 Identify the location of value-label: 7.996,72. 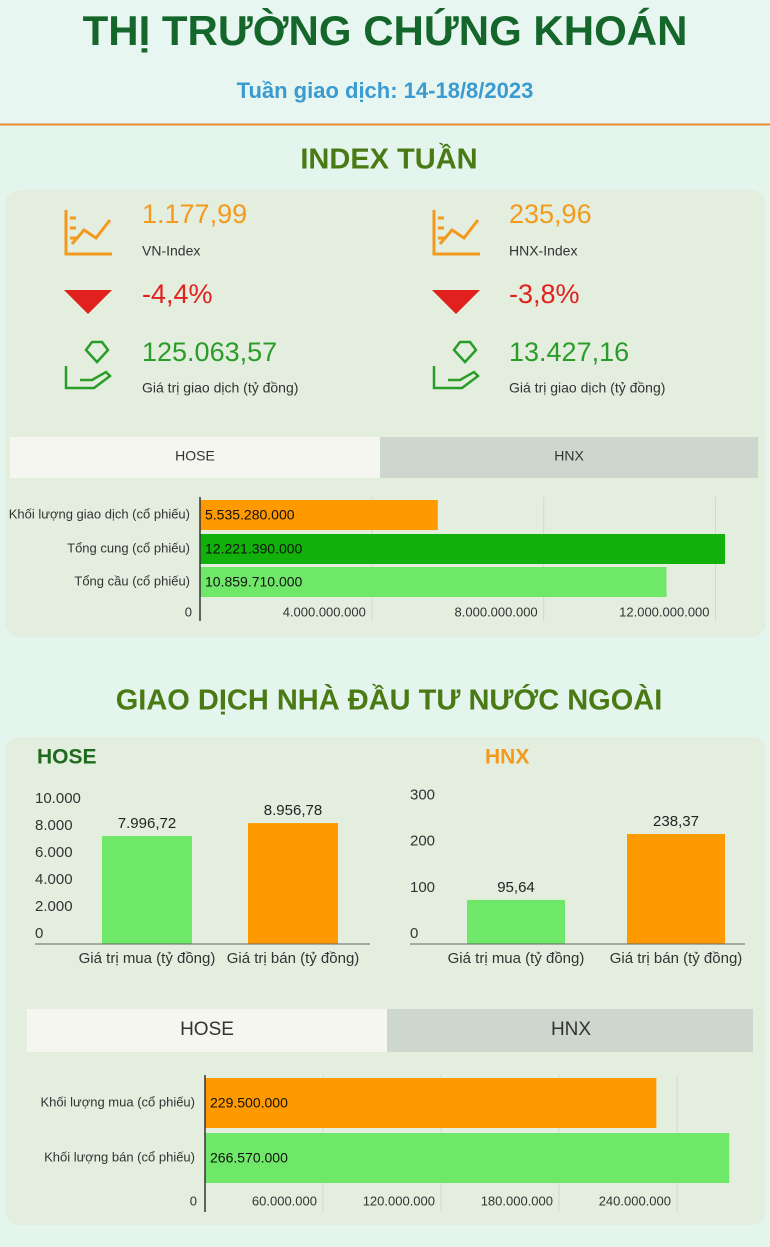
(147, 823).